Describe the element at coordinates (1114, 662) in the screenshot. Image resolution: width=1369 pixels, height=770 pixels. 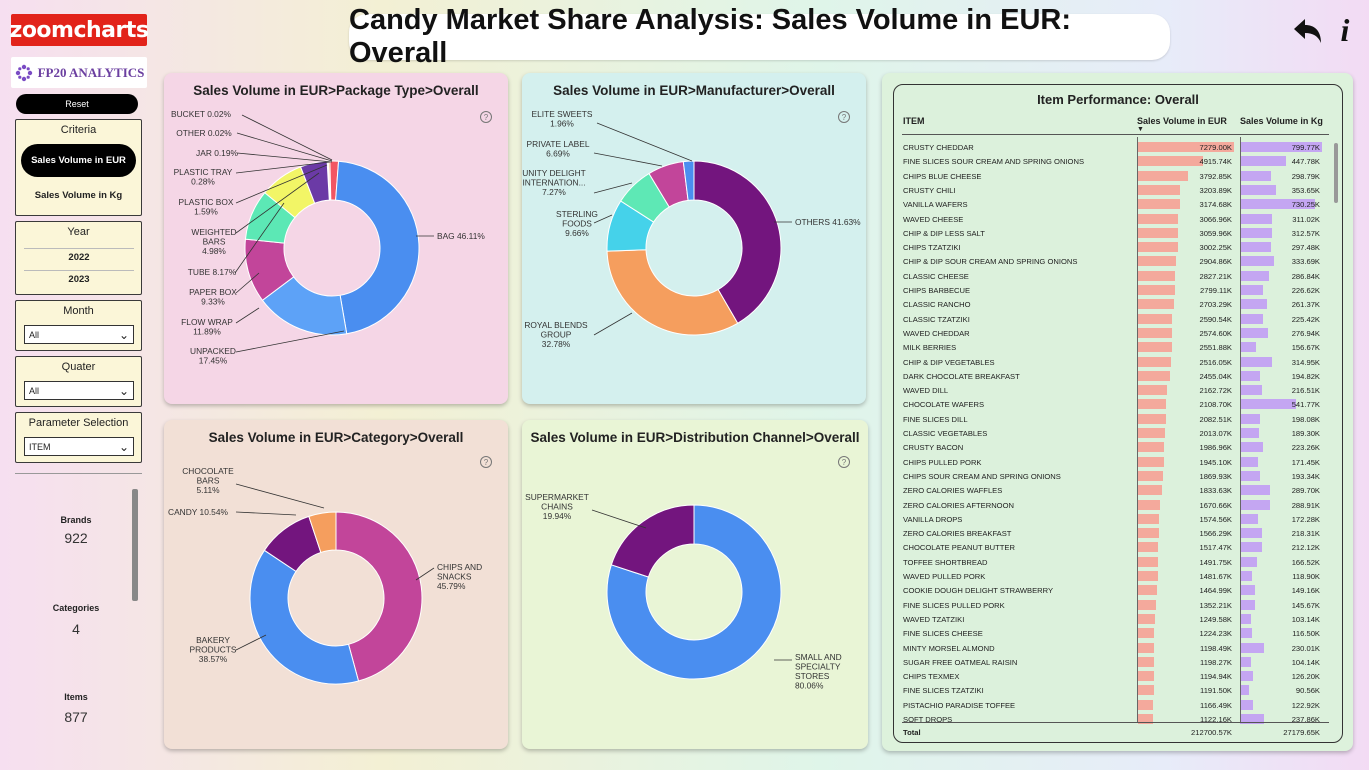
I see `table-row: SUGAR FREE OATMEAL RAISIN 1198.27K 104.14K` at that location.